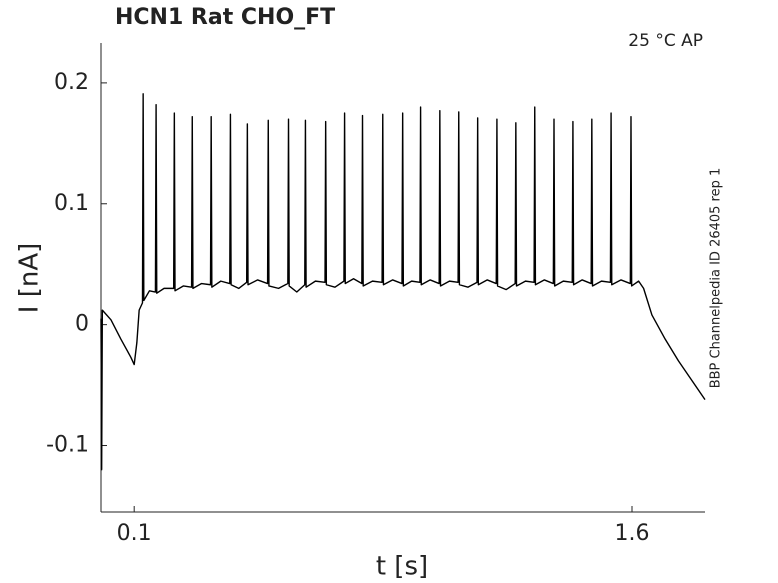  Describe the element at coordinates (82, 324) in the screenshot. I see `y-tick-label: 0` at that location.